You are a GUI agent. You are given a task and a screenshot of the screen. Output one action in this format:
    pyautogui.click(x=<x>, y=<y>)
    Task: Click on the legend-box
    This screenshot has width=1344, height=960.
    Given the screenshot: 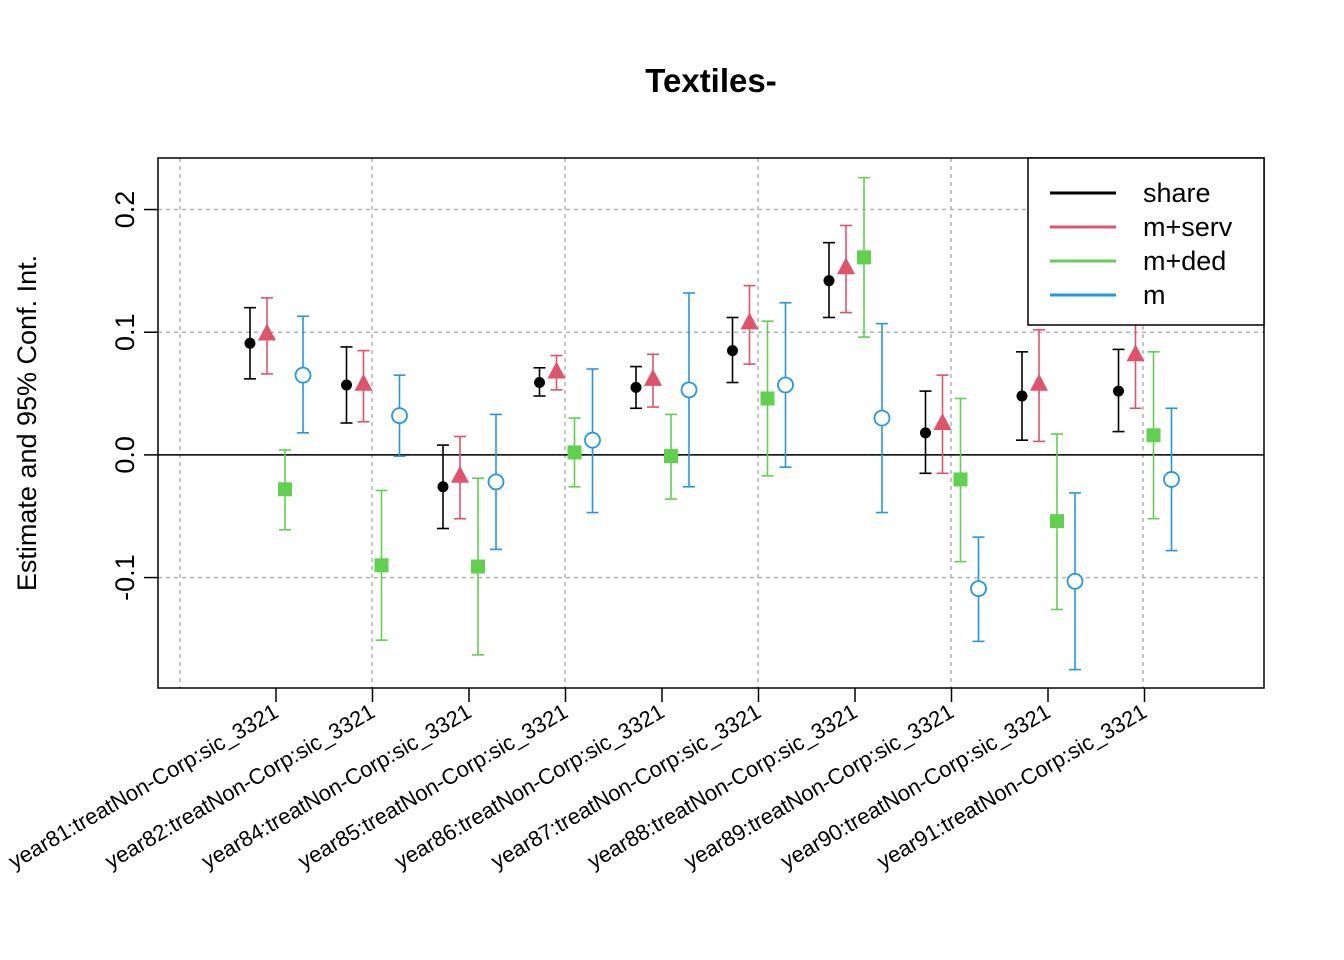 What is the action you would take?
    pyautogui.click(x=1146, y=241)
    